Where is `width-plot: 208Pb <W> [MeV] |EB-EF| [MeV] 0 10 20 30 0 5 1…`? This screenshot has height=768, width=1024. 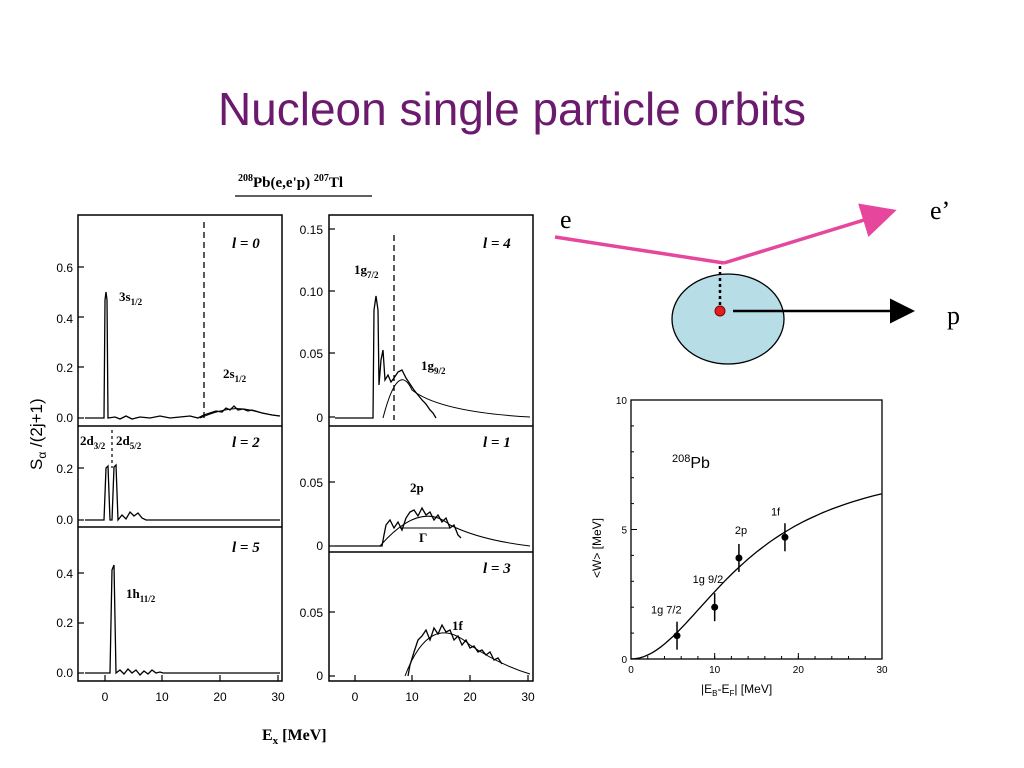 width-plot: 208Pb <W> [MeV] |EB-EF| [MeV] 0 10 20 30 0 5 1… is located at coordinates (739, 547).